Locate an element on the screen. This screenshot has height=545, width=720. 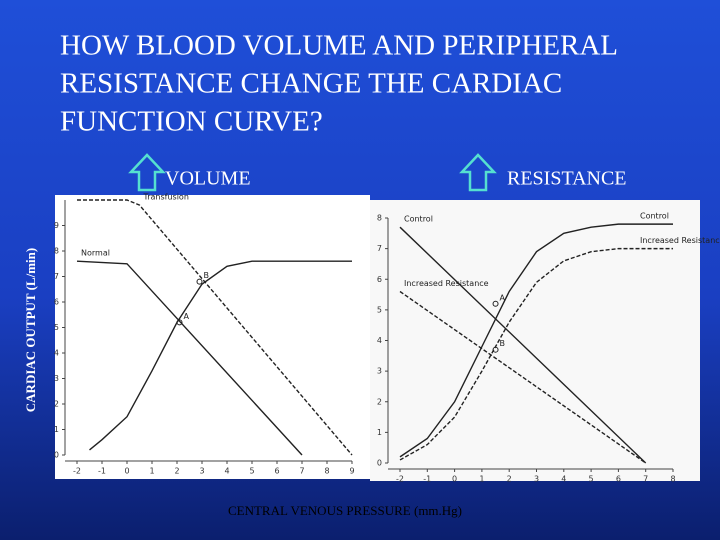
panel-heading: VOLUME is located at coordinates (208, 179).